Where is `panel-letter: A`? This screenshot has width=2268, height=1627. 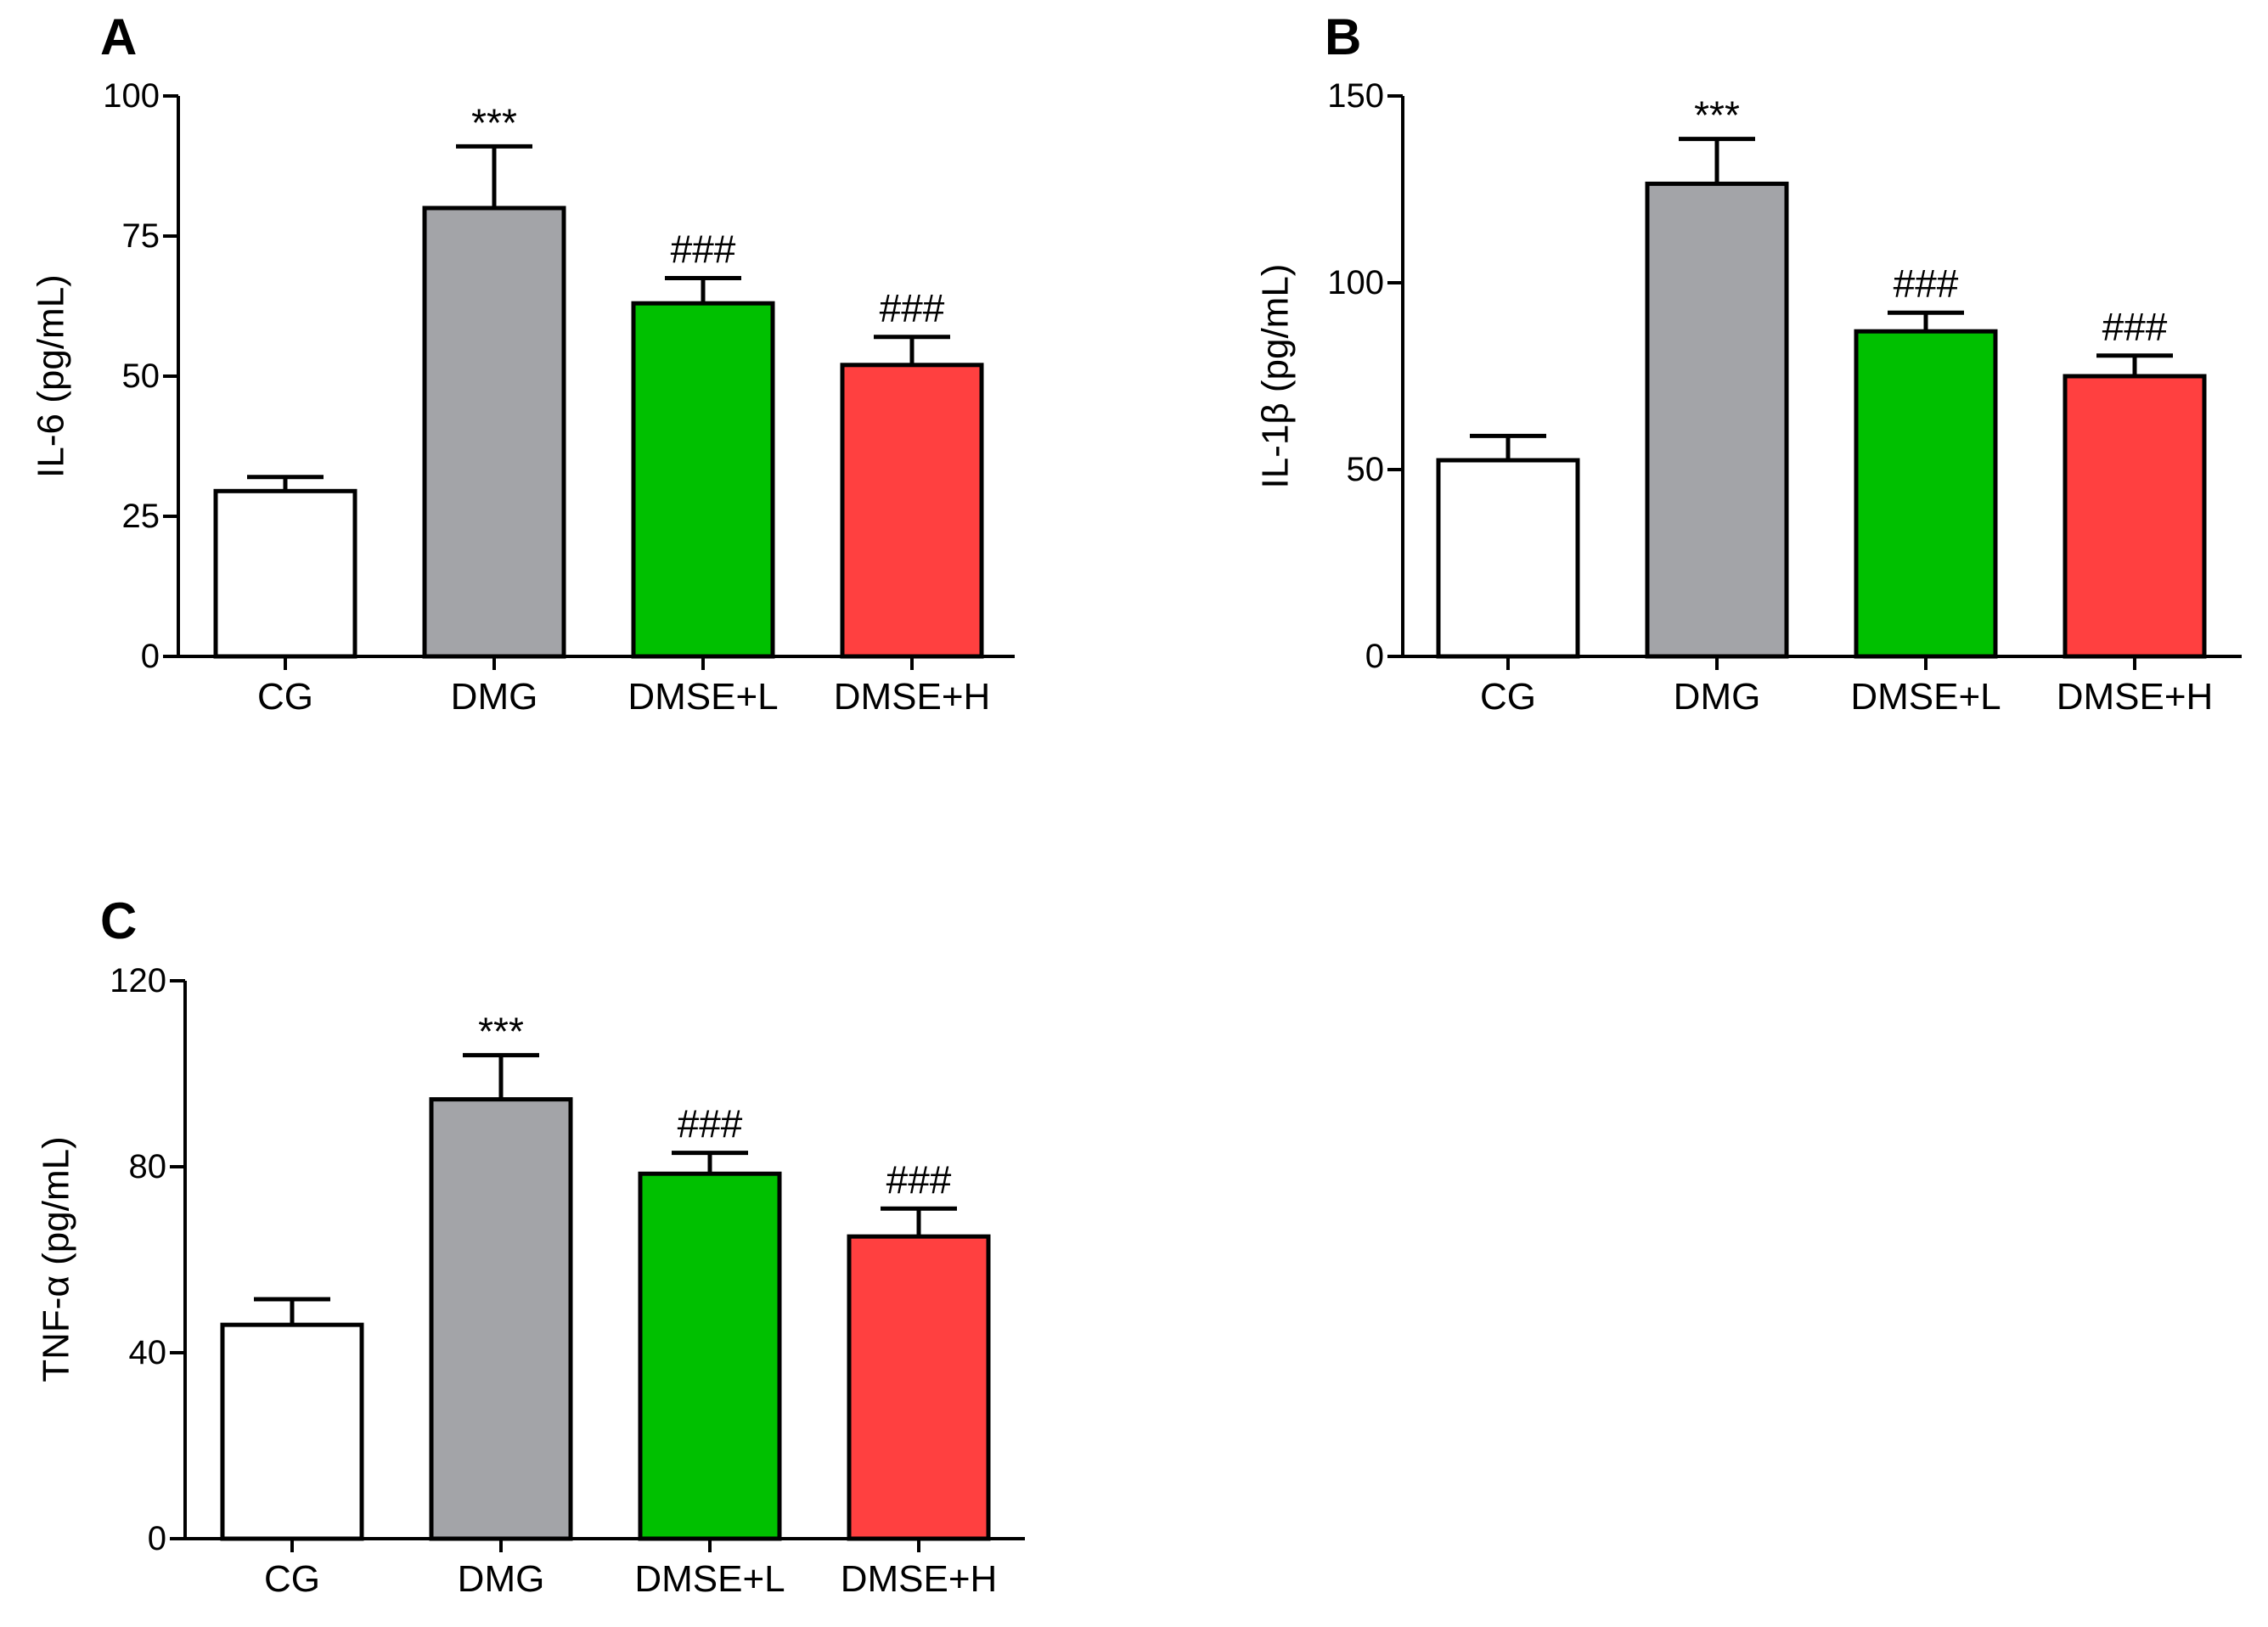
panel-letter: A is located at coordinates (118, 36).